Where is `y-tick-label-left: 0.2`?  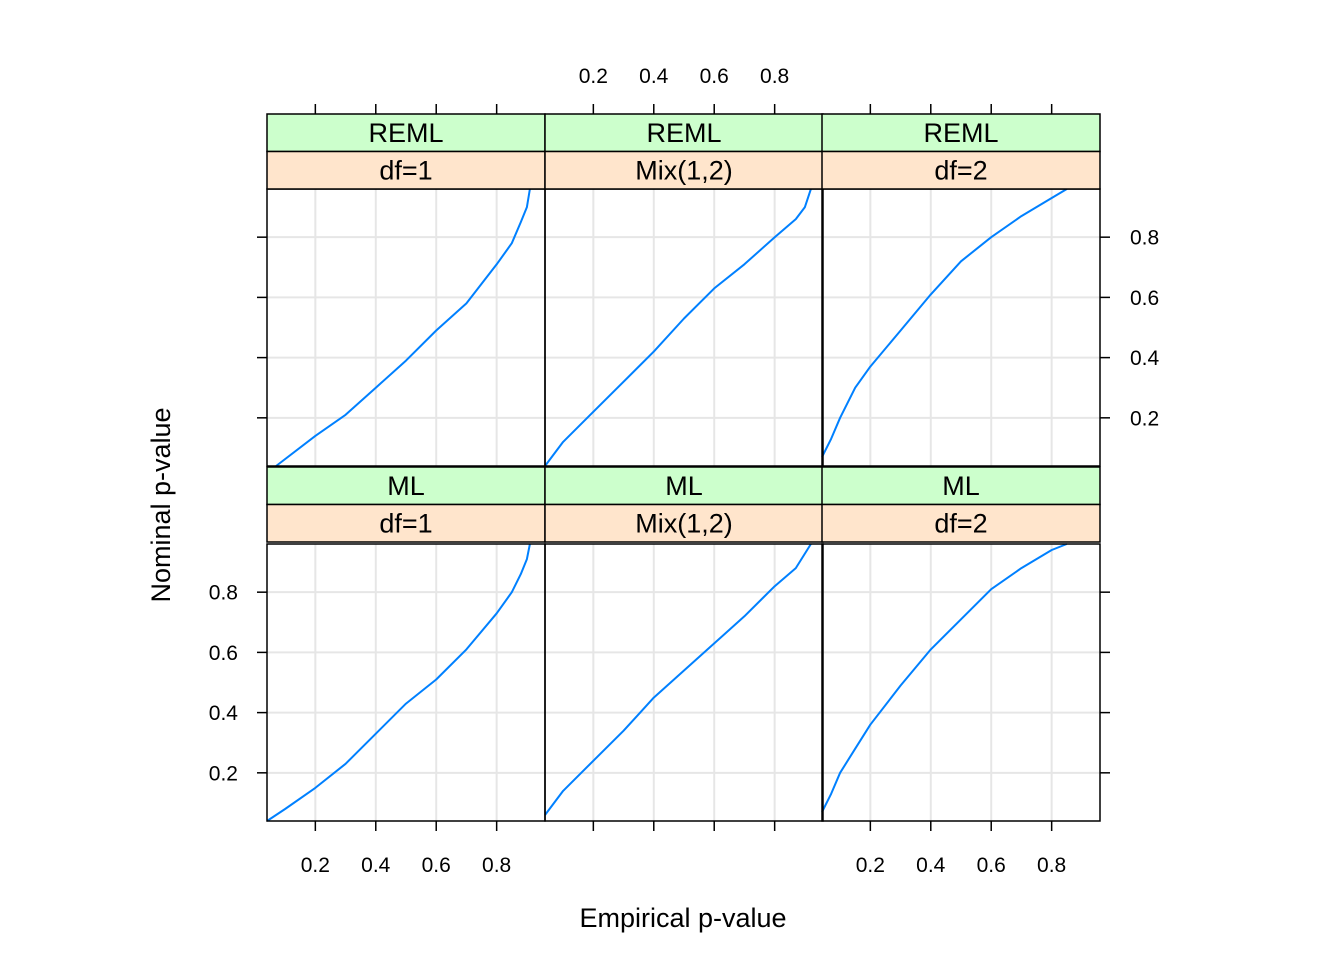 y-tick-label-left: 0.2 is located at coordinates (223, 773).